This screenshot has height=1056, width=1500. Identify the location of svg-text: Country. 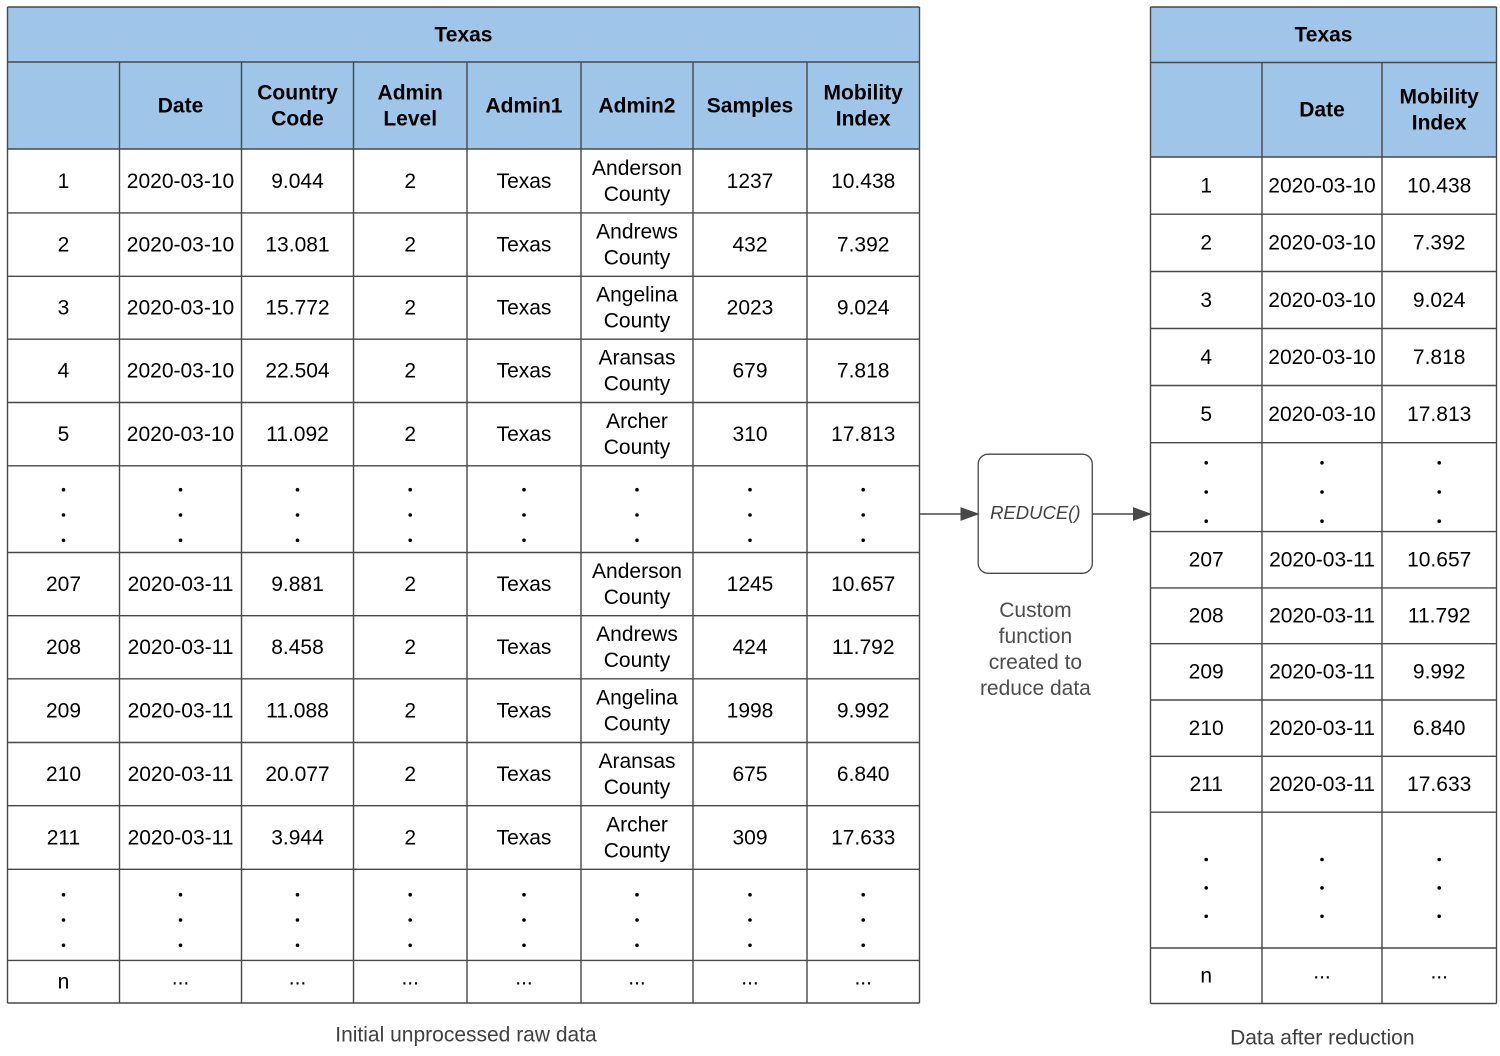
(297, 92).